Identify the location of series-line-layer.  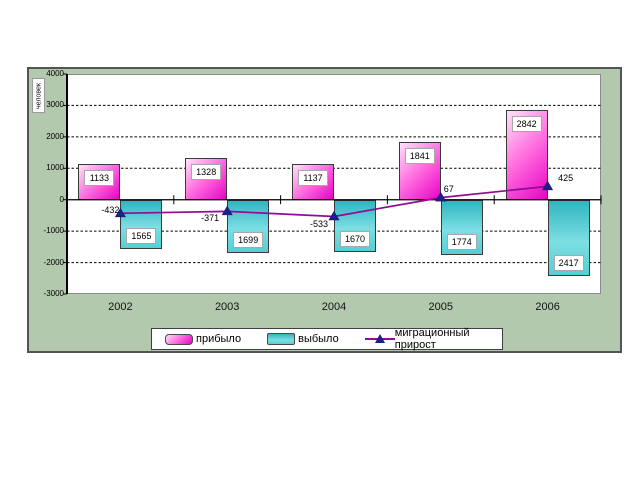
(334, 200).